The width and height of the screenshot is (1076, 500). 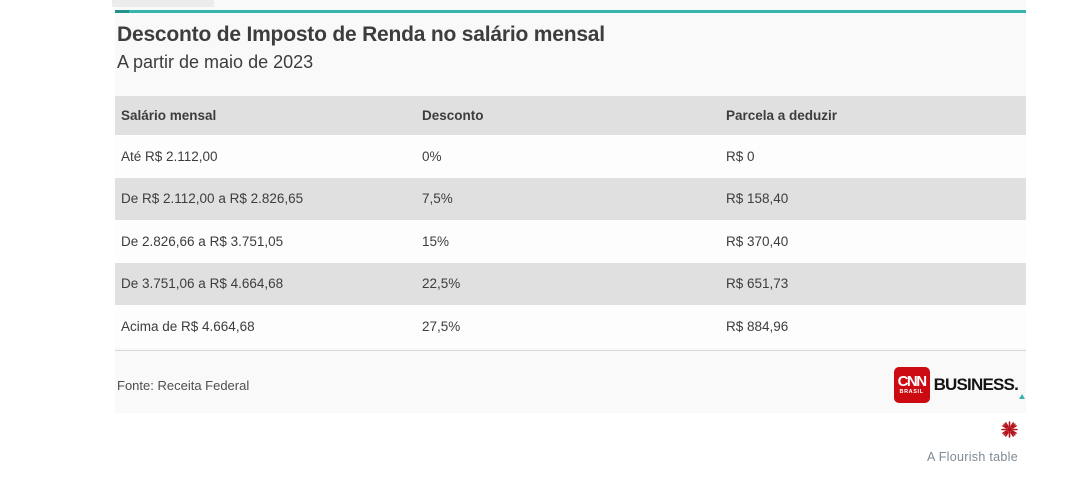 I want to click on cell-desconto: 0%, so click(x=432, y=156).